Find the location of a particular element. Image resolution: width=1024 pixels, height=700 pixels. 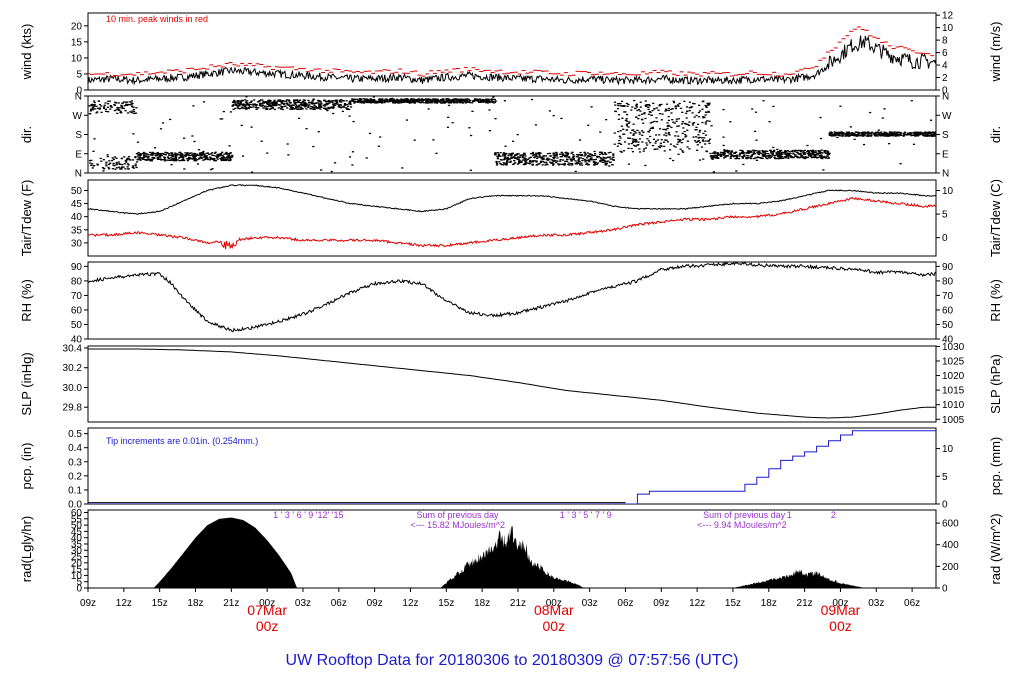

x-tick-label: 06z is located at coordinates (339, 603).